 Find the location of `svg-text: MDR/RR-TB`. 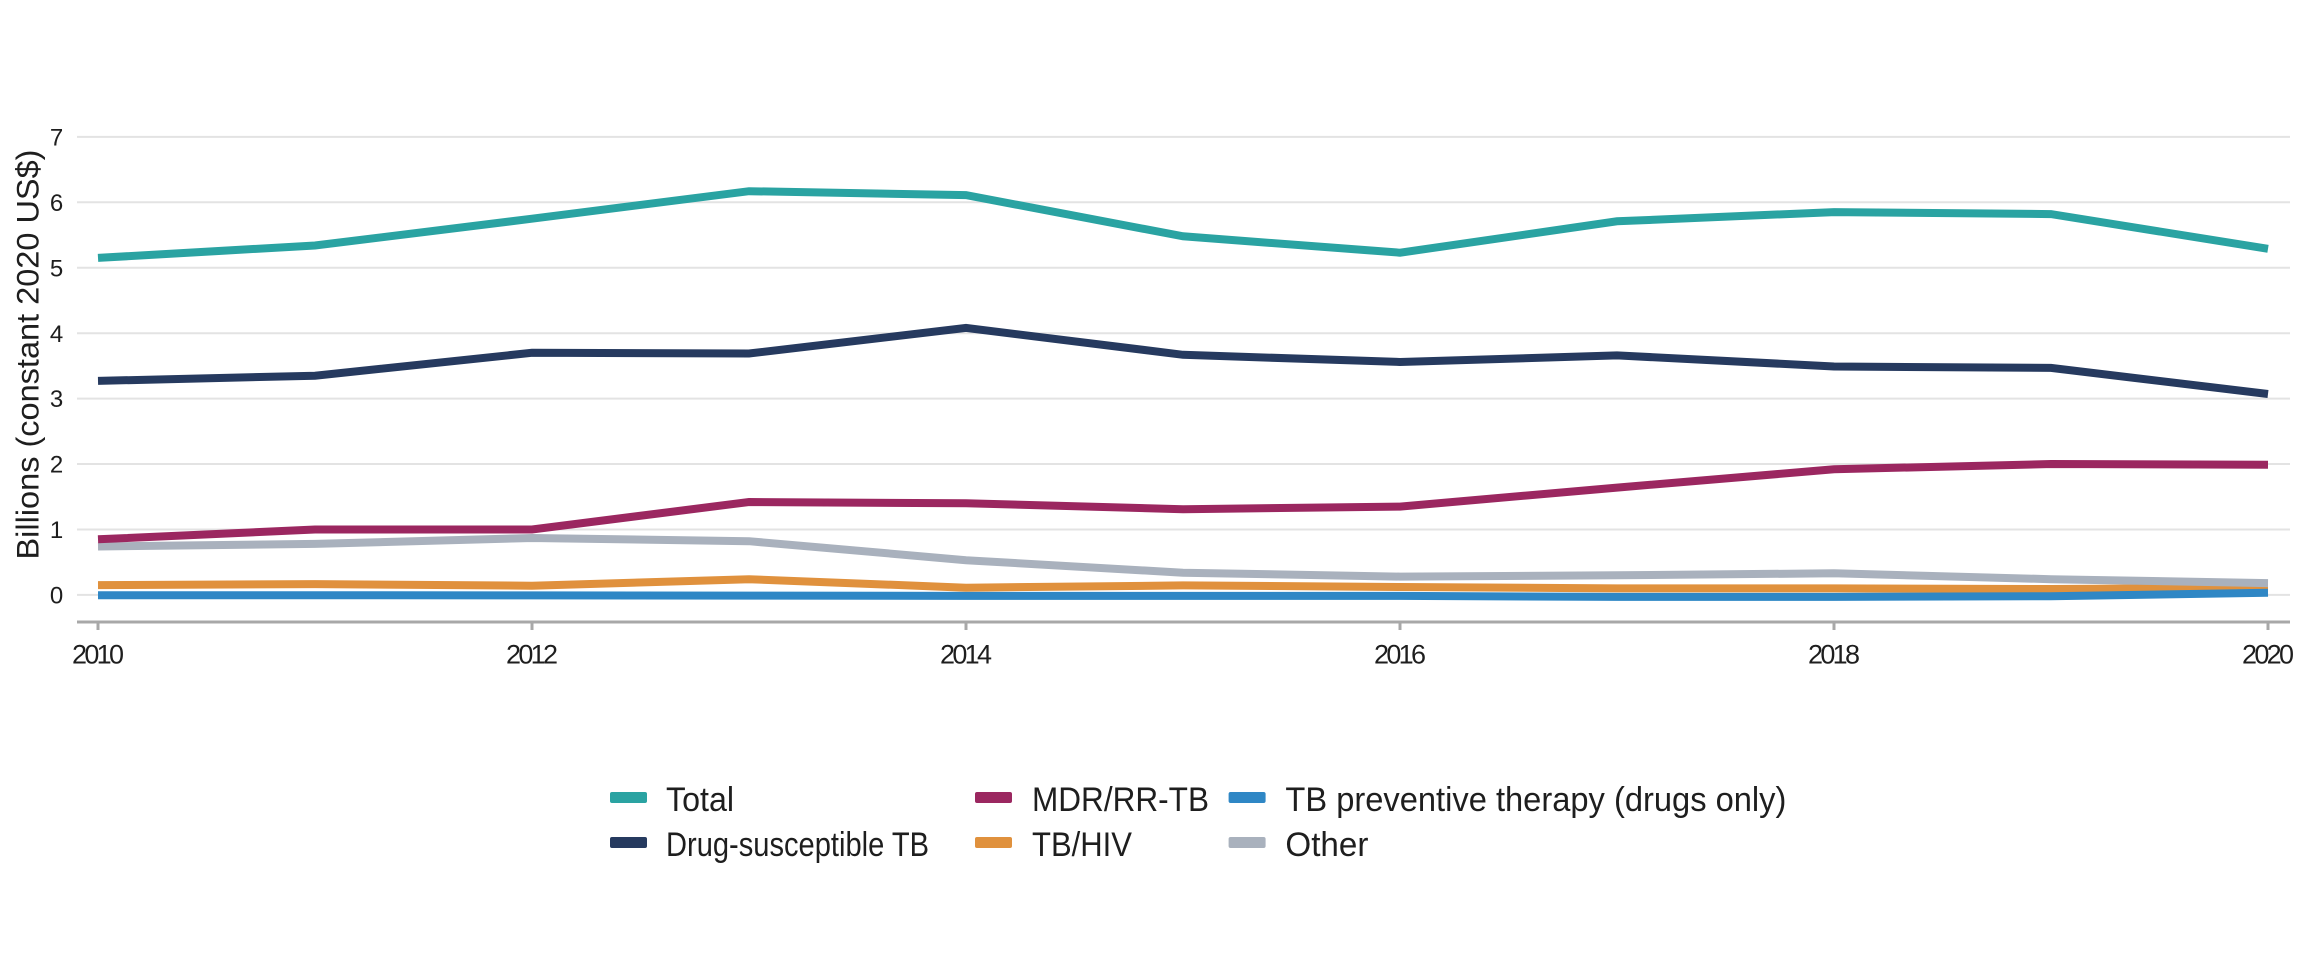

svg-text: MDR/RR-TB is located at coordinates (1120, 800).